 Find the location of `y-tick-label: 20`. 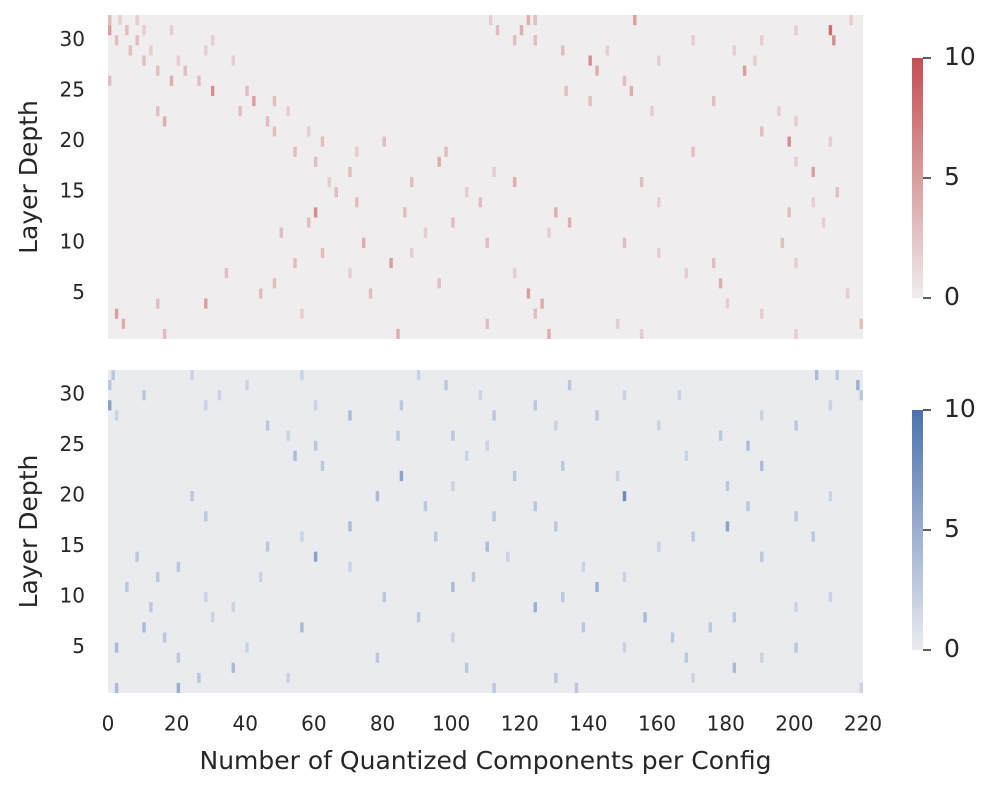

y-tick-label: 20 is located at coordinates (72, 495).